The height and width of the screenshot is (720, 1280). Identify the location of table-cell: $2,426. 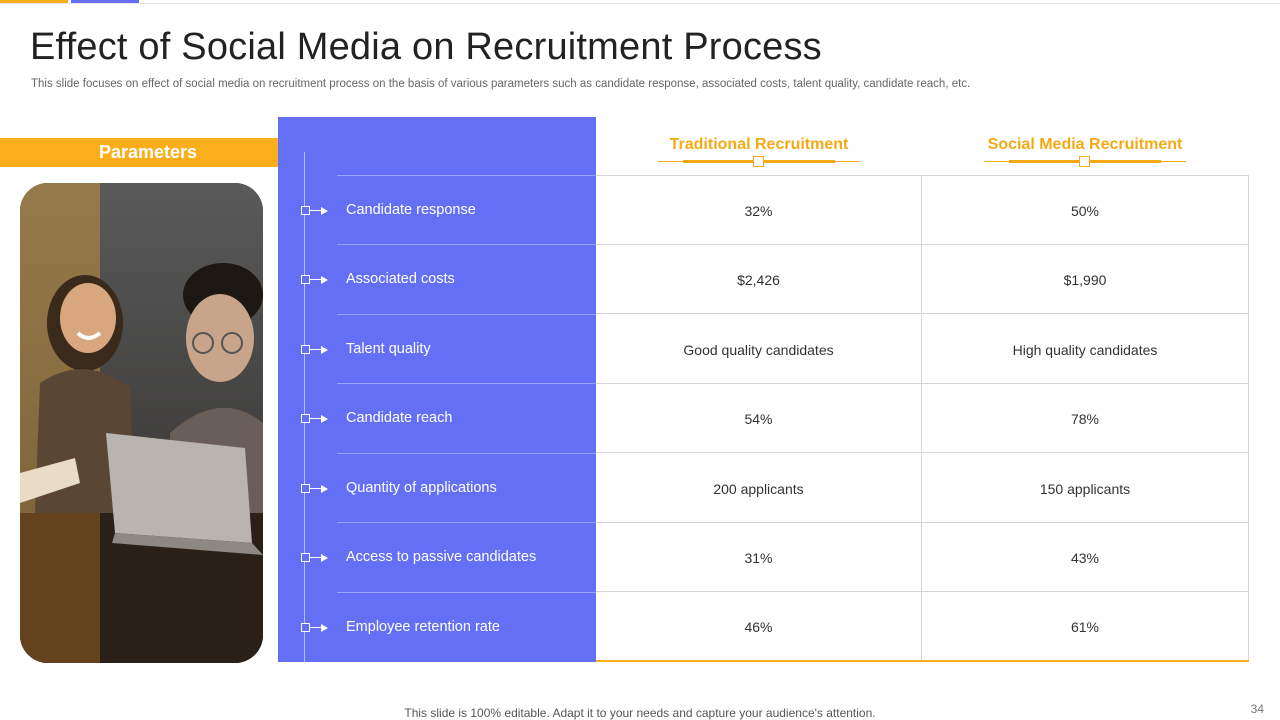
(759, 279).